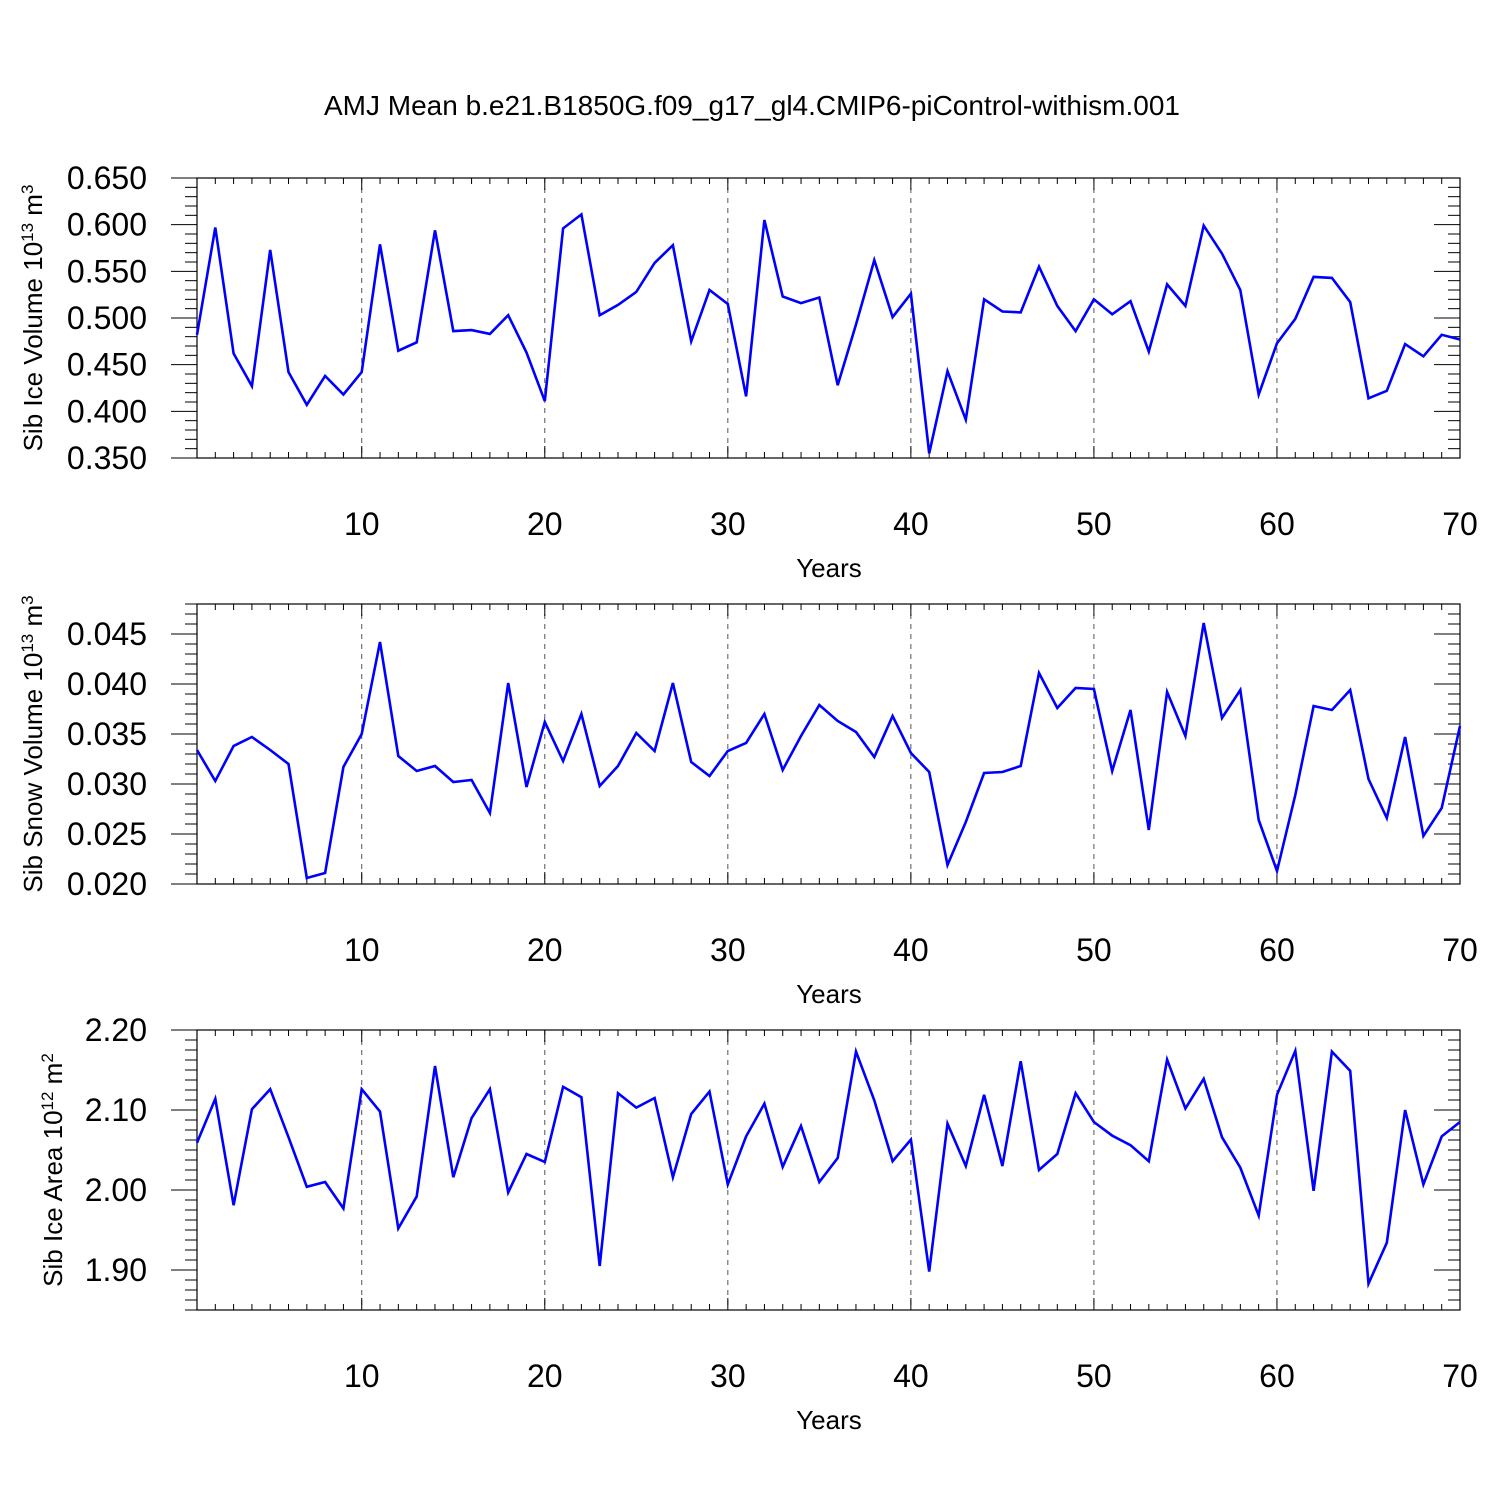 The height and width of the screenshot is (1500, 1500). I want to click on y-axis-label-part: Sib Snow Volume 10, so click(33, 773).